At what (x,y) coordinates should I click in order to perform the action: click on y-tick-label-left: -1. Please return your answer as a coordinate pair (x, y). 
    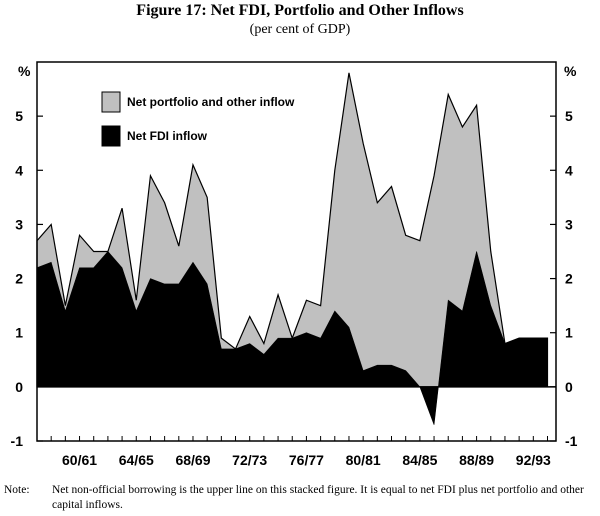
    Looking at the image, I should click on (17, 441).